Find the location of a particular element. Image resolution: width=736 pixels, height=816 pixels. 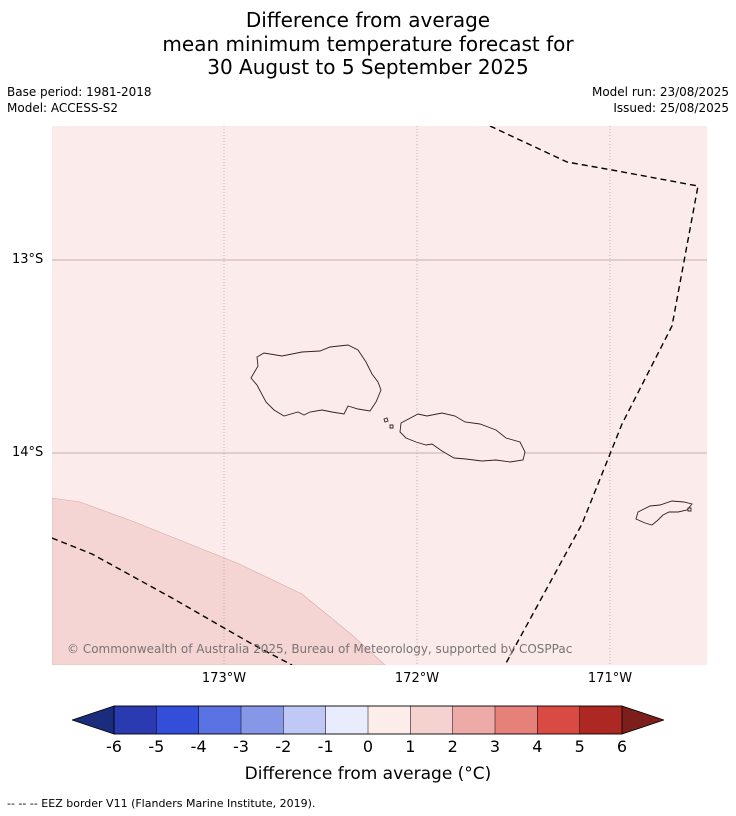

colorbar-tick-label: -6 is located at coordinates (114, 746).